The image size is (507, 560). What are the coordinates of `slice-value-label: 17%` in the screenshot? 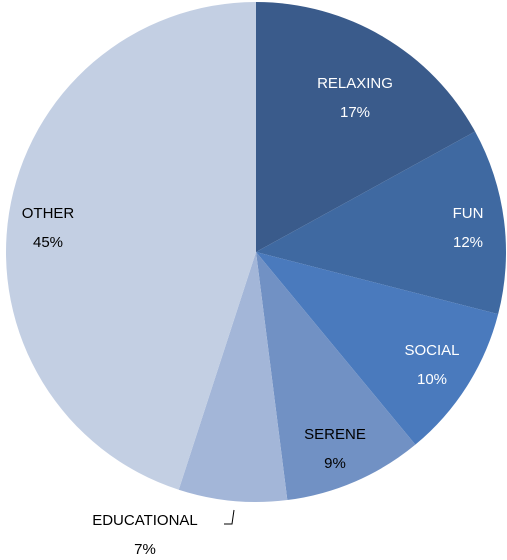 It's located at (355, 112).